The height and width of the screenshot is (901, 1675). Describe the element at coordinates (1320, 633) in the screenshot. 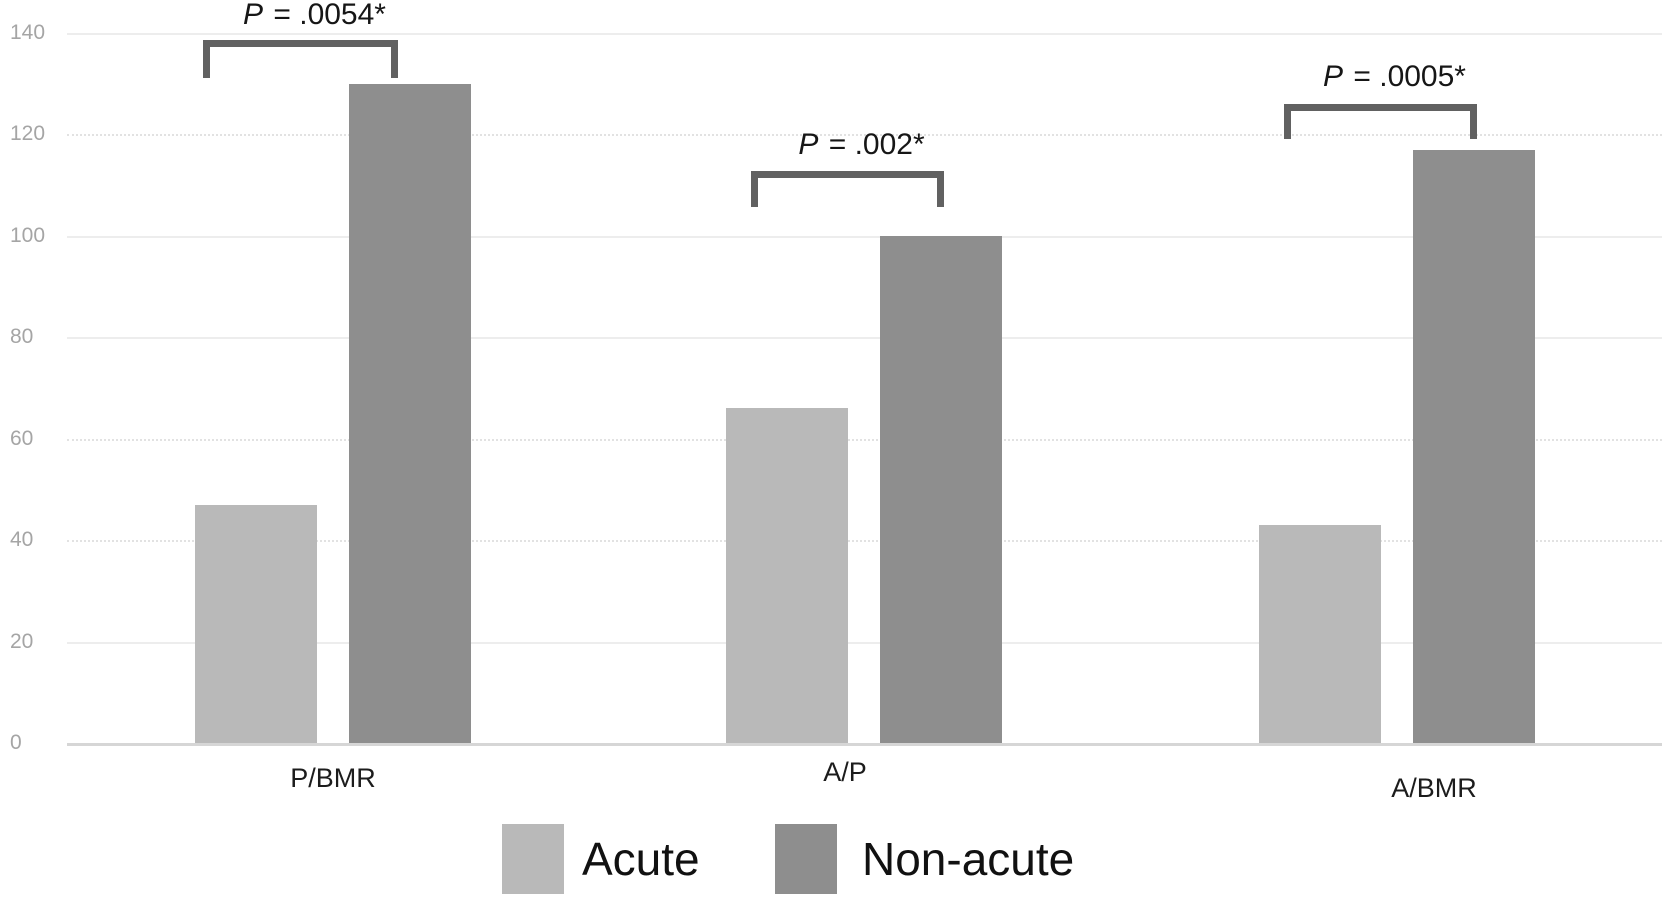

I see `bar-acute-a-bmr` at that location.